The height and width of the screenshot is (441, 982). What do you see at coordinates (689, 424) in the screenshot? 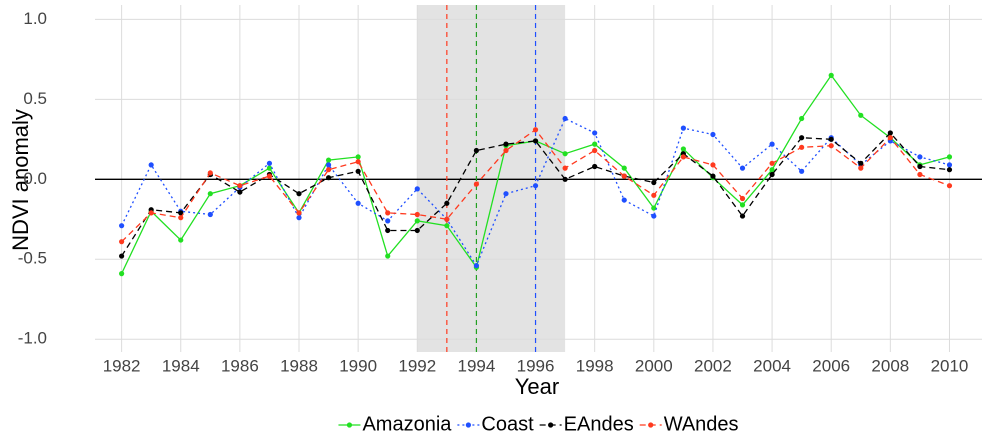
I see `legend-item: WAndes` at bounding box center [689, 424].